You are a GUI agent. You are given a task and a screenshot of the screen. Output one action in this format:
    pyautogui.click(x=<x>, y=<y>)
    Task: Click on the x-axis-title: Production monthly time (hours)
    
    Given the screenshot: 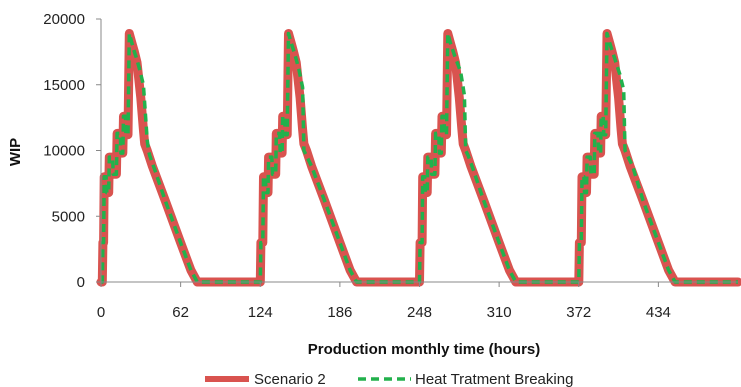 What is the action you would take?
    pyautogui.click(x=424, y=349)
    